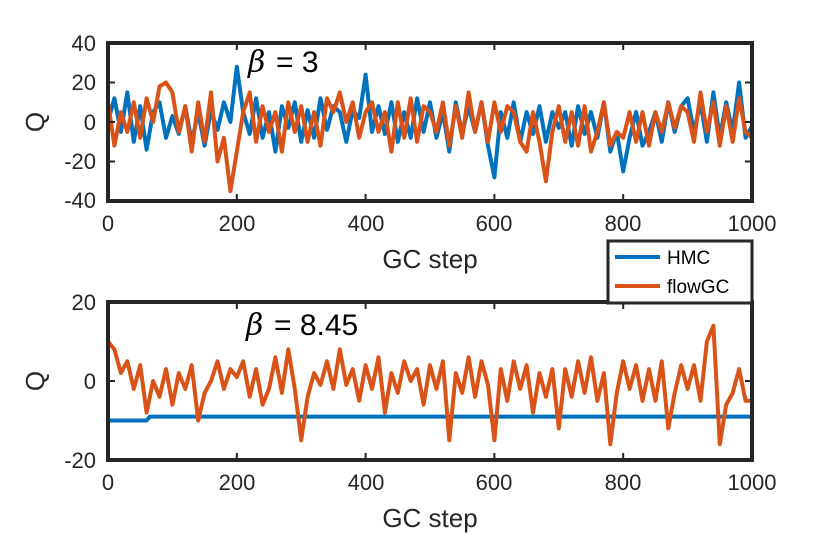 The width and height of the screenshot is (830, 550). Describe the element at coordinates (316, 325) in the screenshot. I see `bottom-annotation-value: = 8.45` at that location.